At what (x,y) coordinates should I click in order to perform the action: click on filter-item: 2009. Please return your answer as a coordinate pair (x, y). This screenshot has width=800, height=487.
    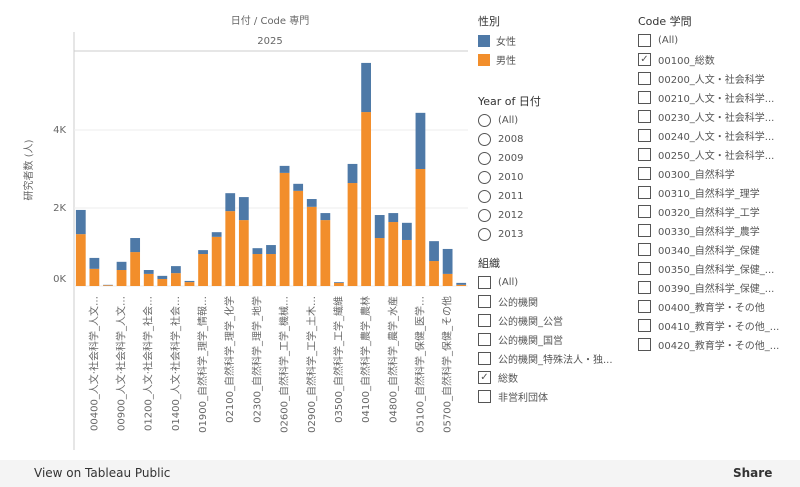
    Looking at the image, I should click on (548, 158).